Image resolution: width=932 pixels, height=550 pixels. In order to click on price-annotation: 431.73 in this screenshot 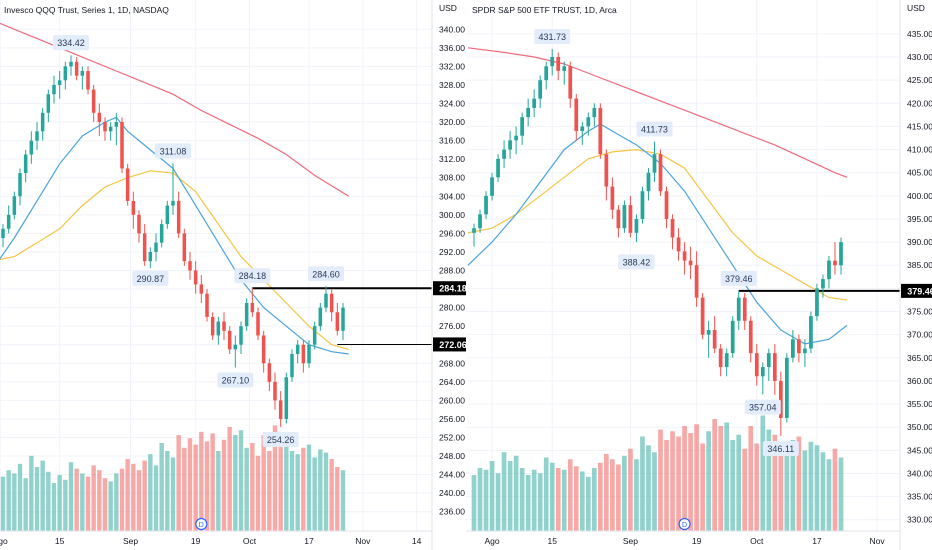, I will do `click(552, 37)`.